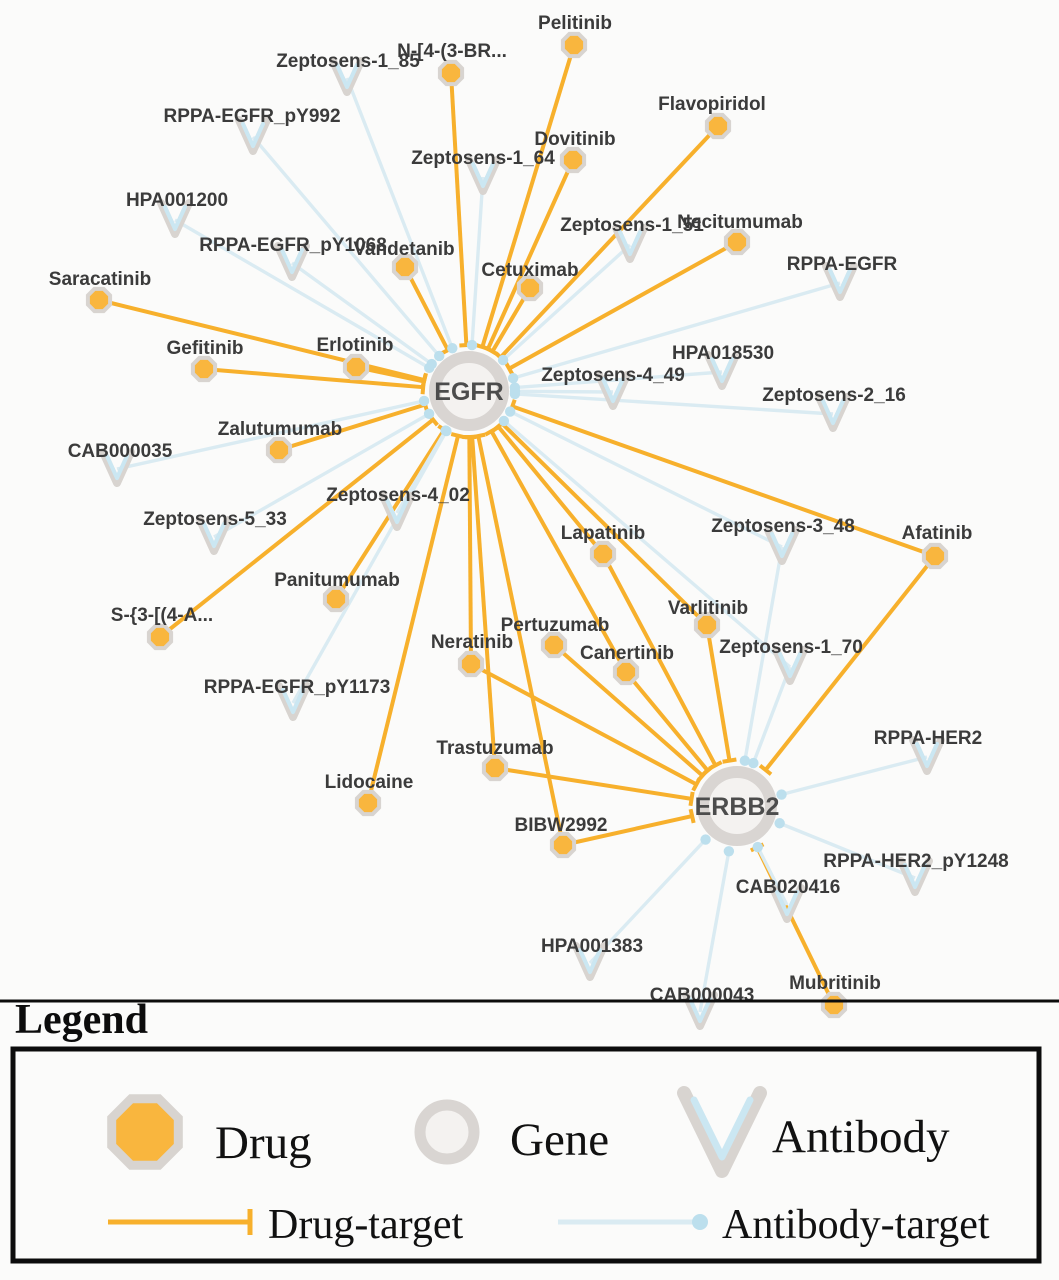 The width and height of the screenshot is (1059, 1280). I want to click on drug-label-dovitinib: Dovitinib, so click(574, 139).